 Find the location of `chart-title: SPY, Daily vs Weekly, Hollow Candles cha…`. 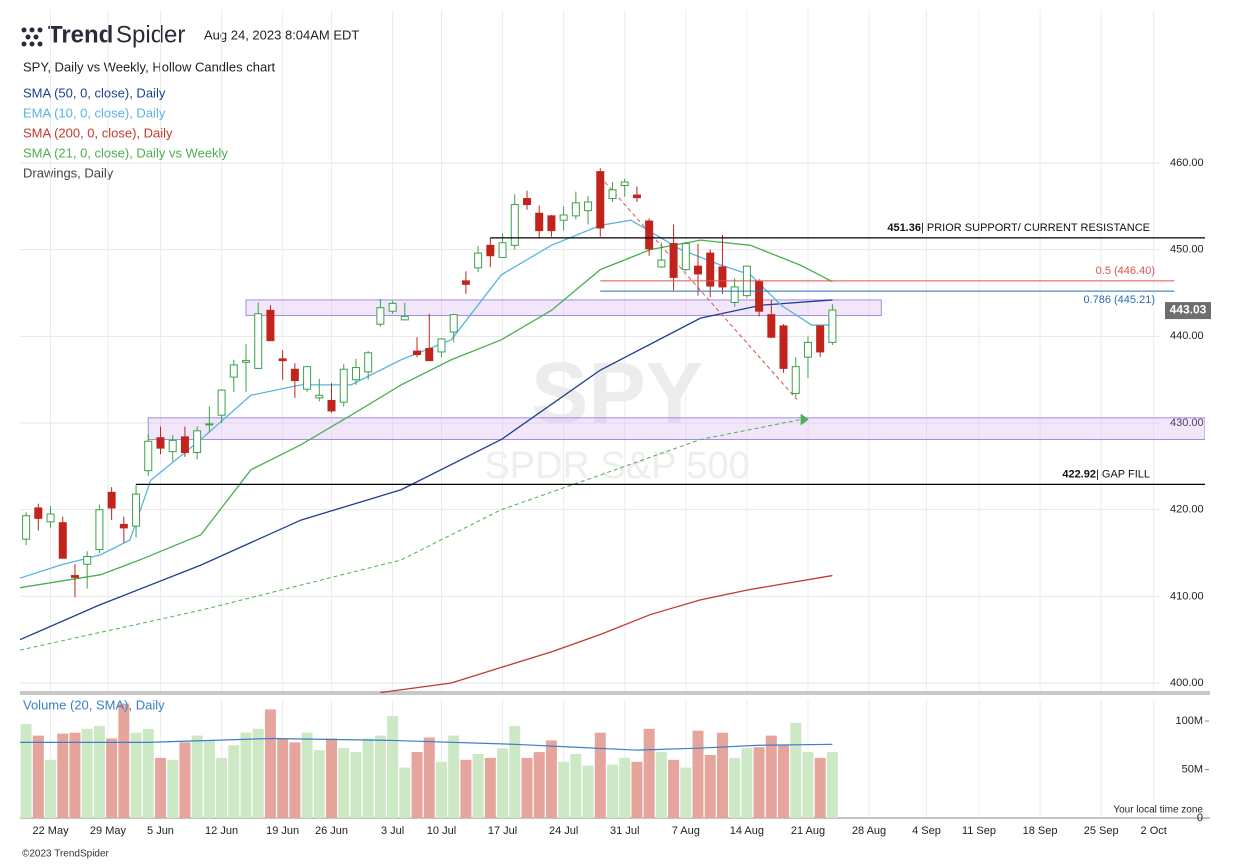

chart-title: SPY, Daily vs Weekly, Hollow Candles cha… is located at coordinates (149, 66).